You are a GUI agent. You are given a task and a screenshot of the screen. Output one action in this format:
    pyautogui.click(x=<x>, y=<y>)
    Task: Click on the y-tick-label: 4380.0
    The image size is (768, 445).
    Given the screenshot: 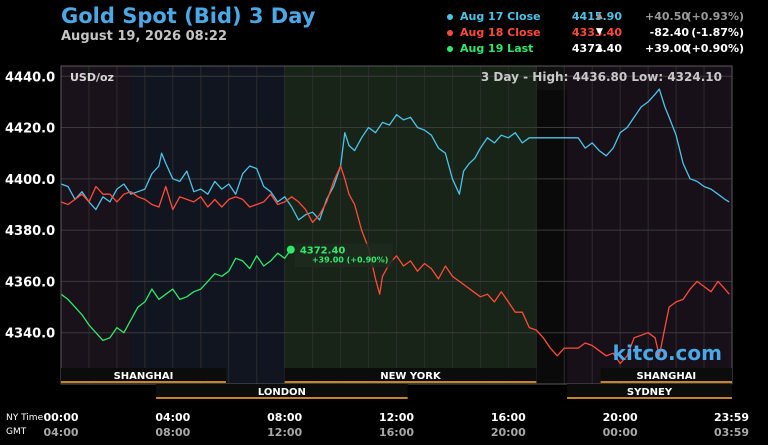 What is the action you would take?
    pyautogui.click(x=30, y=231)
    